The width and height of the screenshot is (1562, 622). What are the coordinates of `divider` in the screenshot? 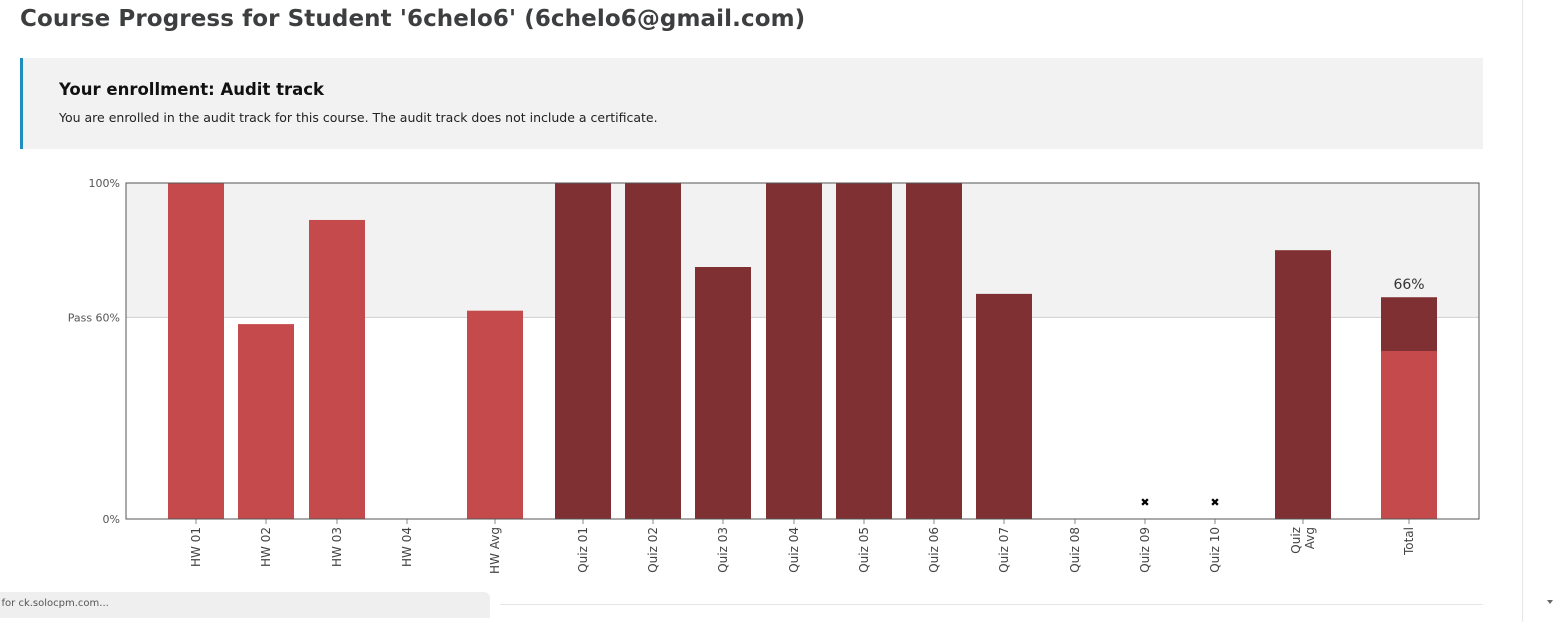 It's located at (991, 604).